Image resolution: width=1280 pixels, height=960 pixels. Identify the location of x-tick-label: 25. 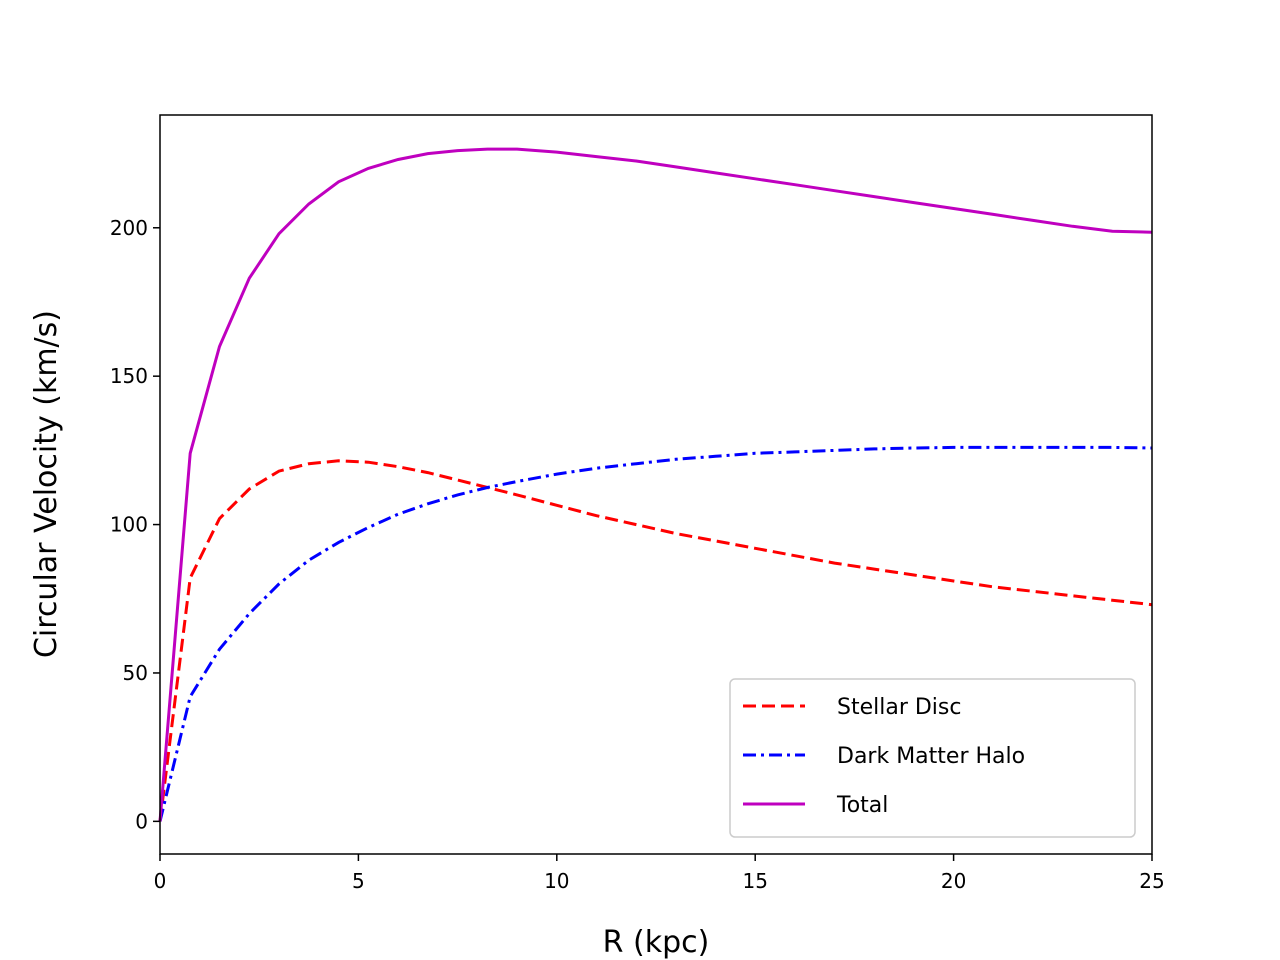
(1151, 881).